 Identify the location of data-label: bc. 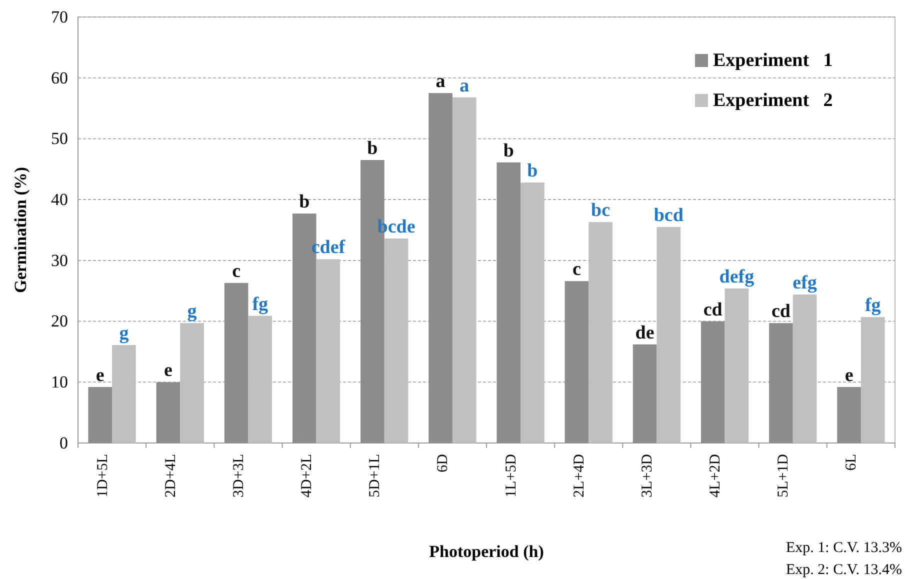
(600, 211).